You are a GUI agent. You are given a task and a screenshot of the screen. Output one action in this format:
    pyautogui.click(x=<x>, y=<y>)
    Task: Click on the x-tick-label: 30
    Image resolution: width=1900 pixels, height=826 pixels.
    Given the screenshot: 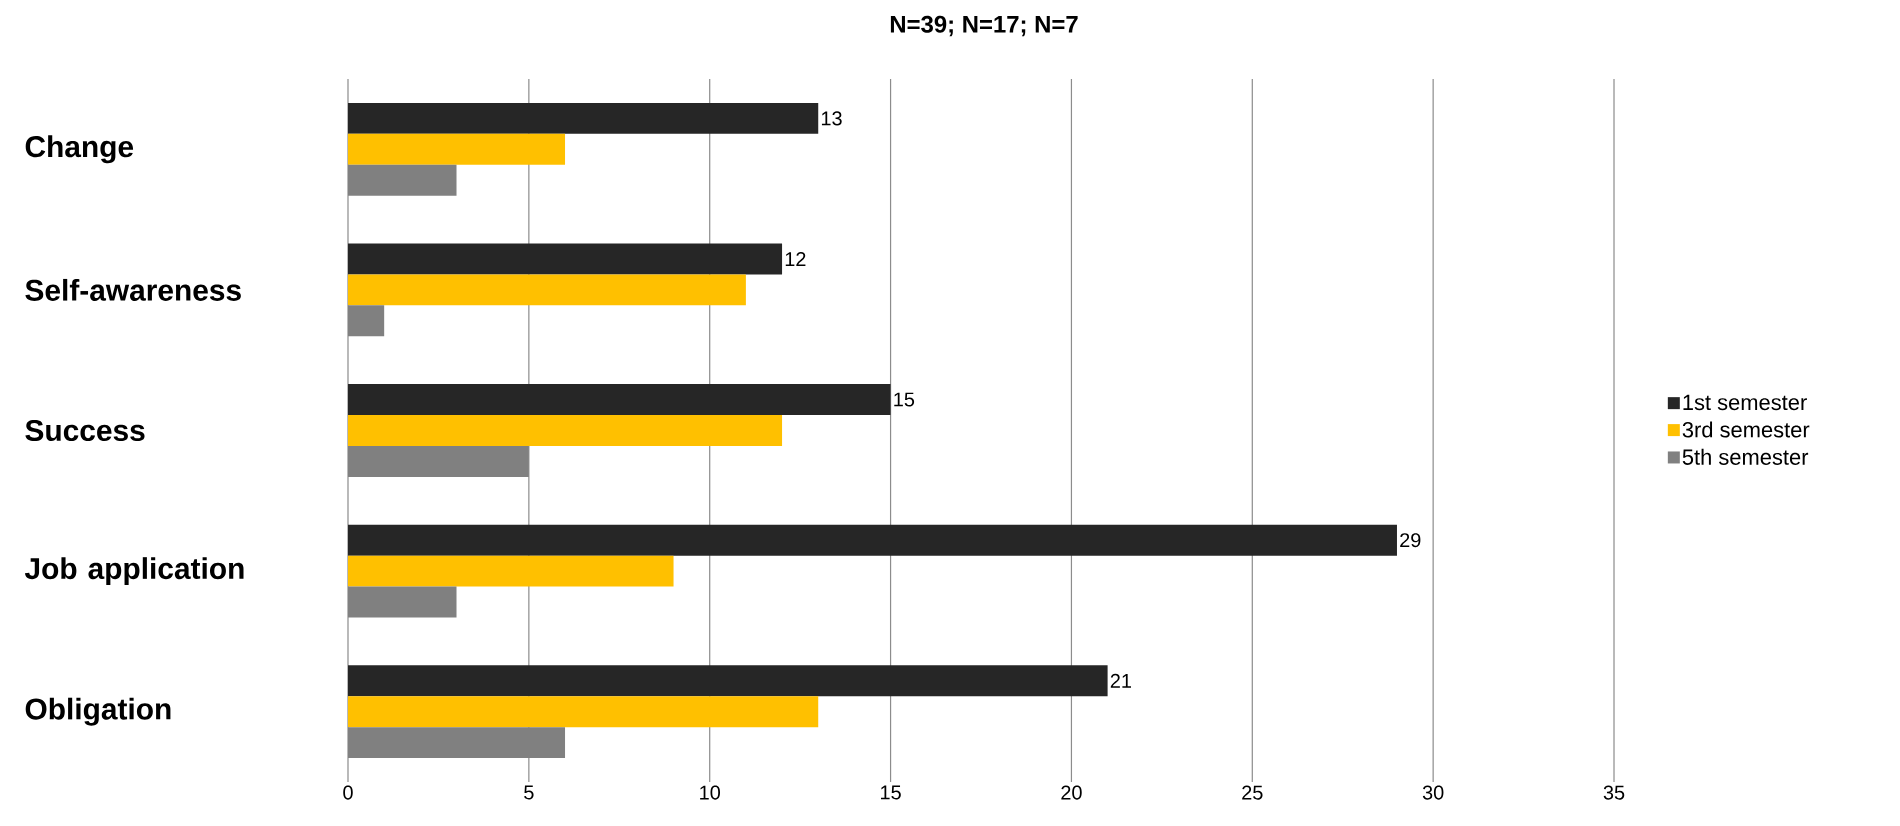 What is the action you would take?
    pyautogui.click(x=1433, y=792)
    